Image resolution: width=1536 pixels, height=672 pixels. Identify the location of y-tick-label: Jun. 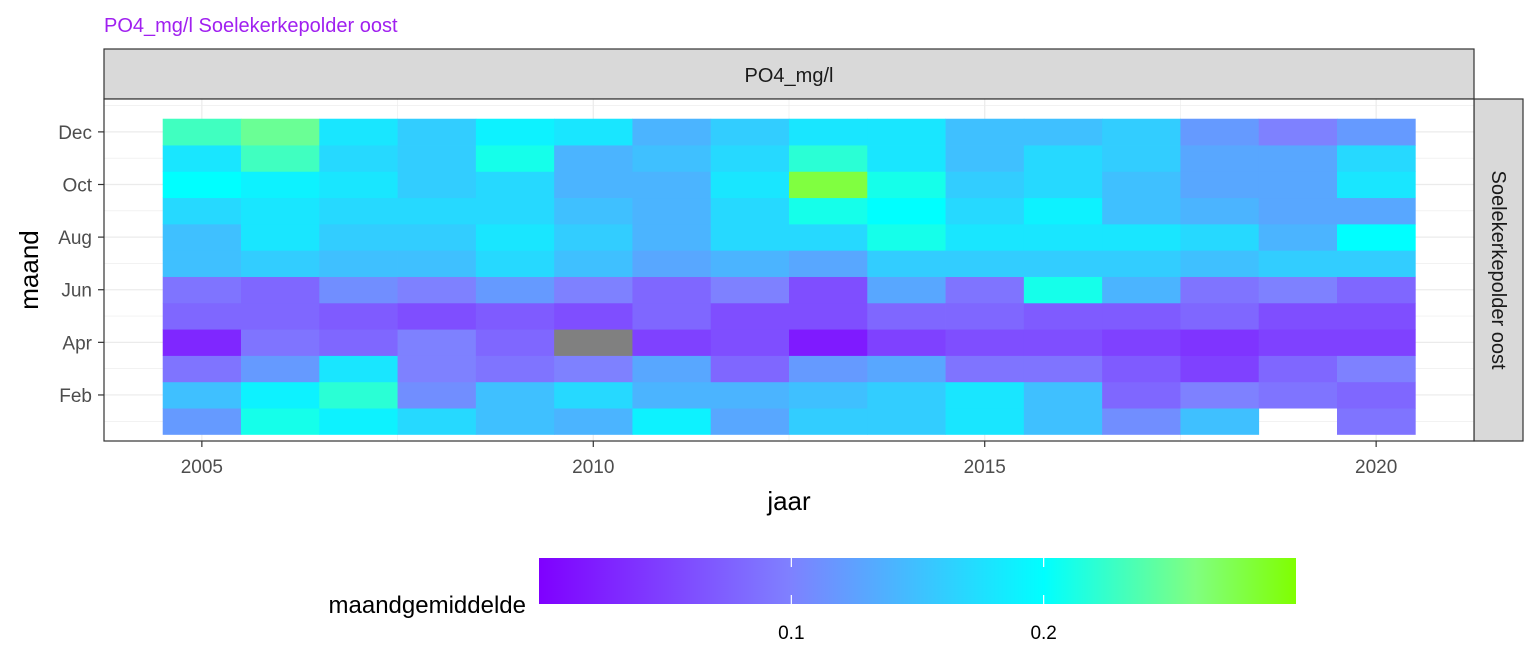
(76, 291).